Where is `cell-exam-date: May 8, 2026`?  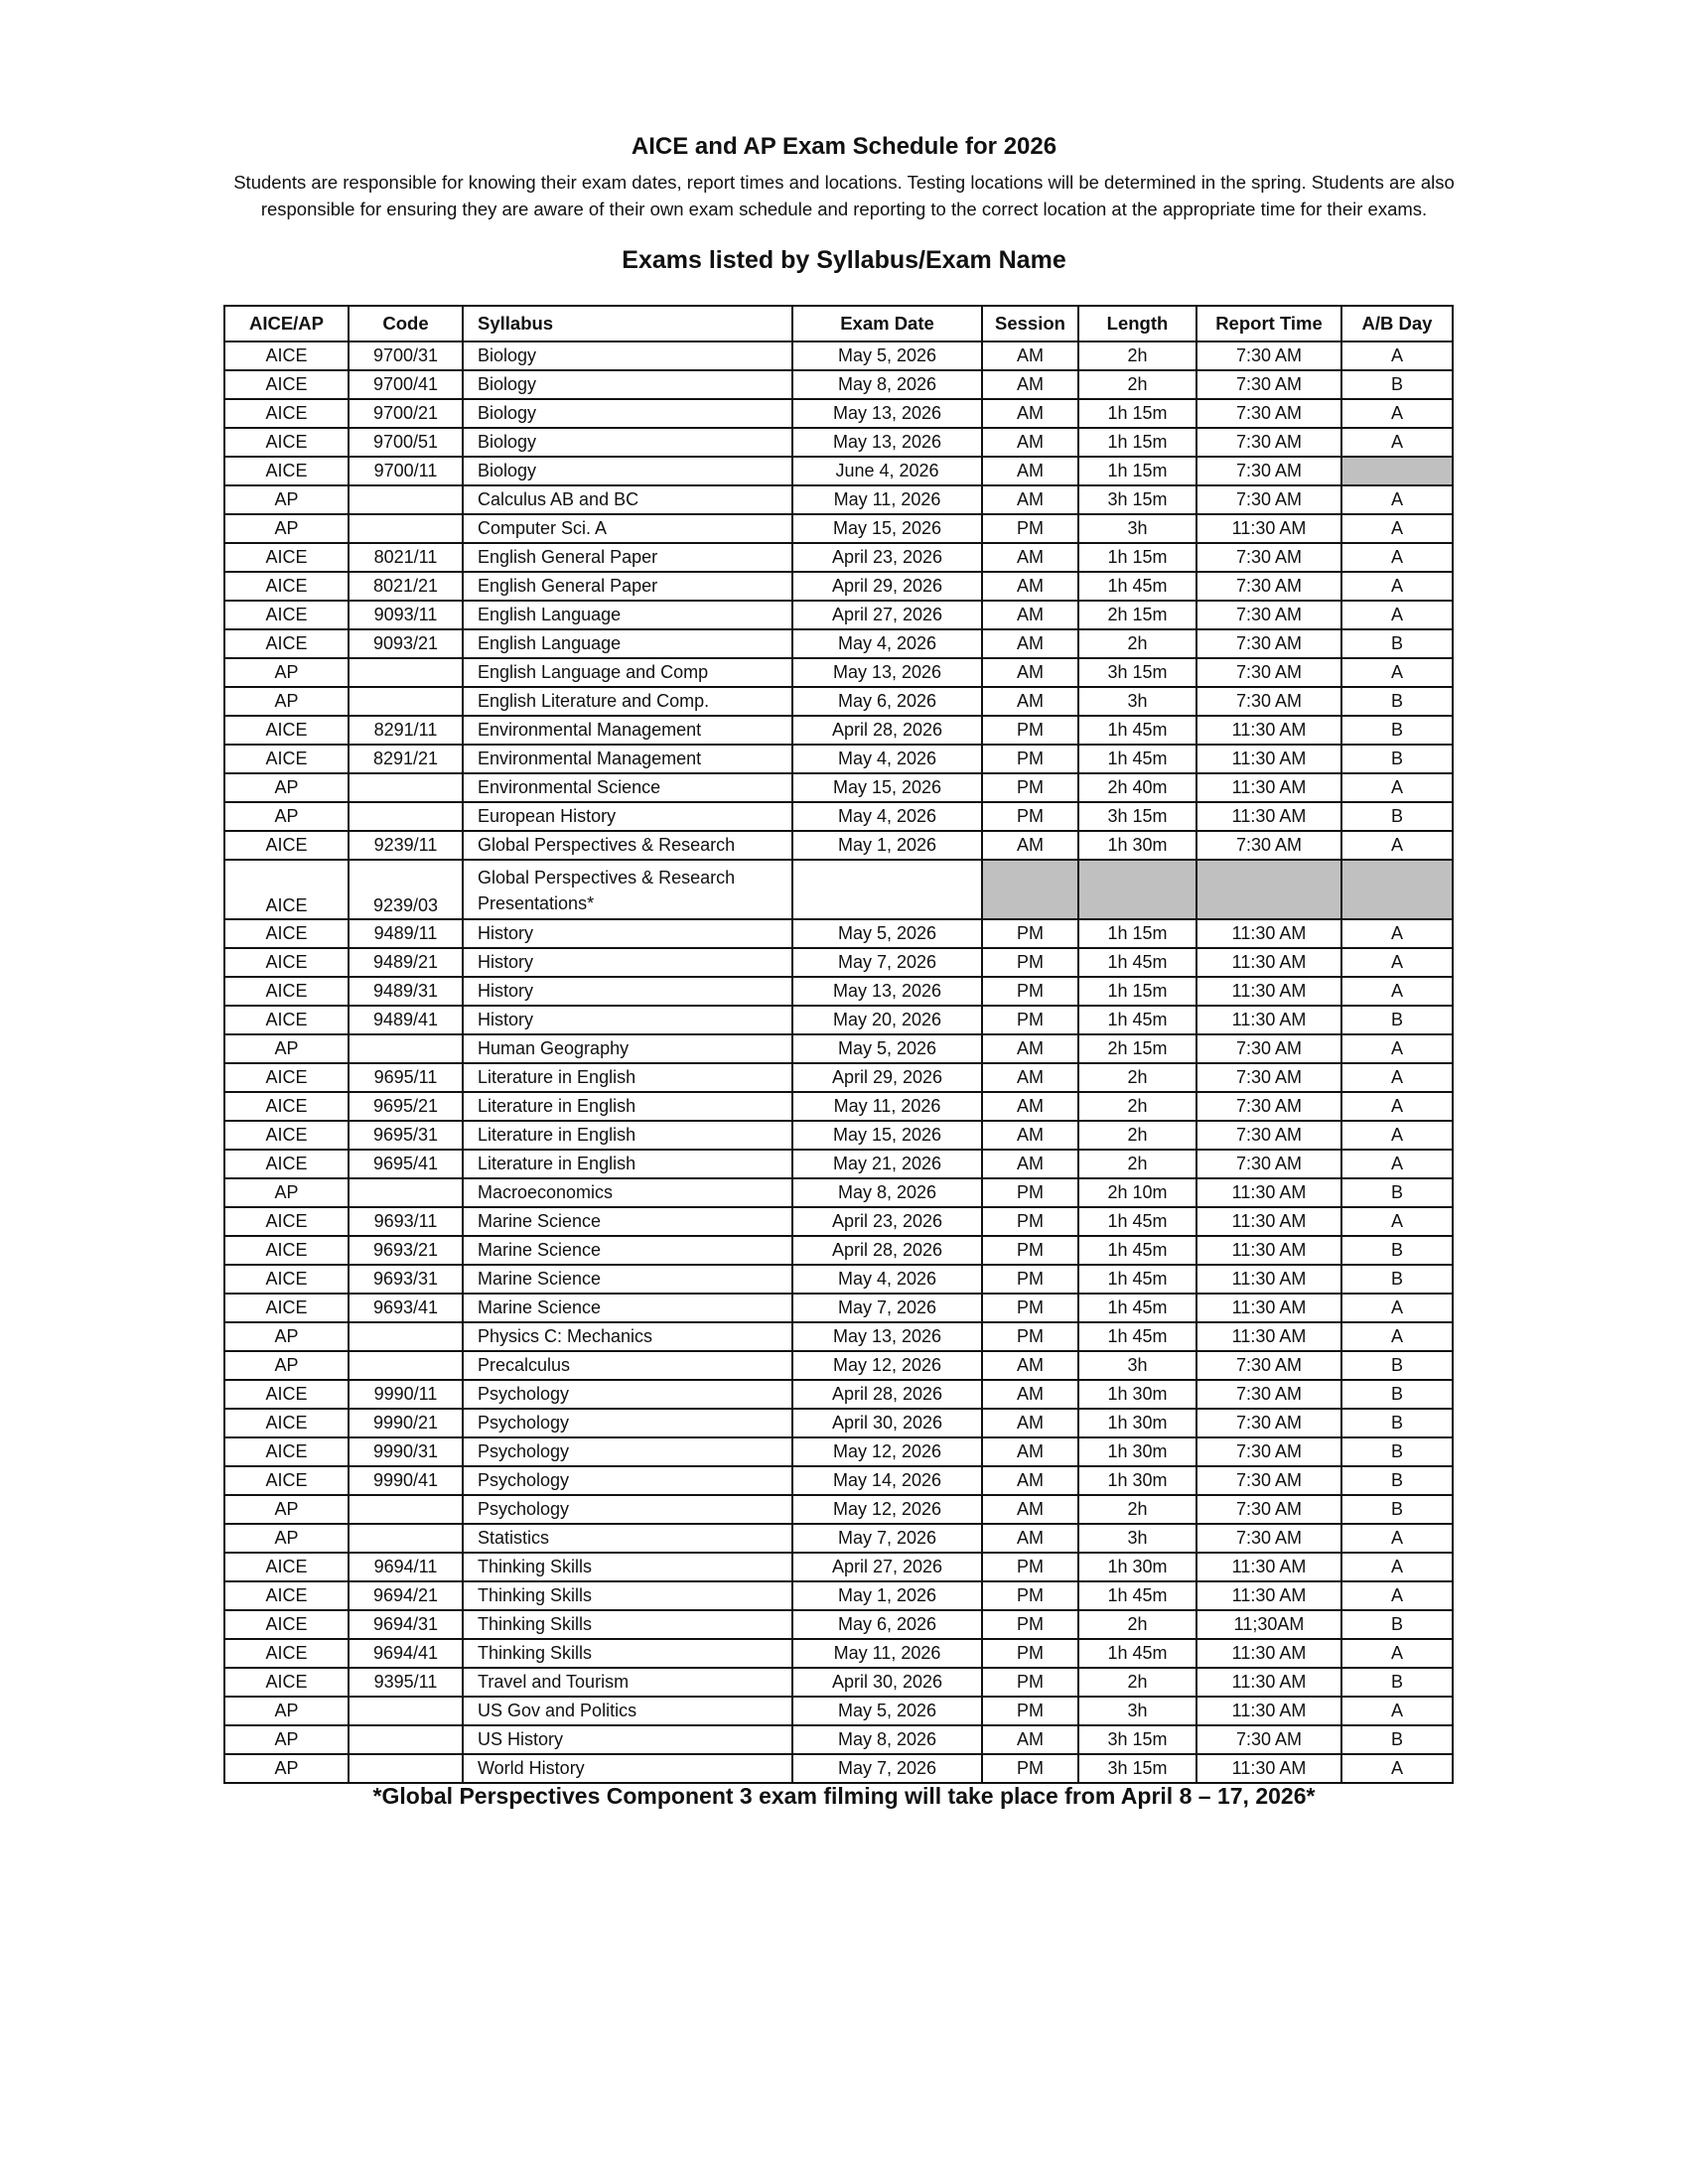 cell-exam-date: May 8, 2026 is located at coordinates (887, 1739).